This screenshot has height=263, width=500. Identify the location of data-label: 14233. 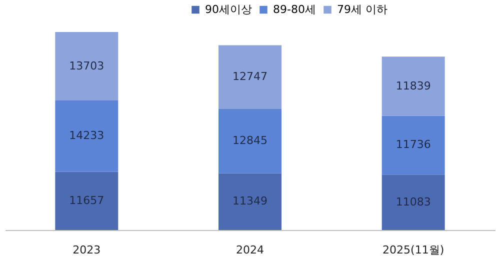
(86, 135).